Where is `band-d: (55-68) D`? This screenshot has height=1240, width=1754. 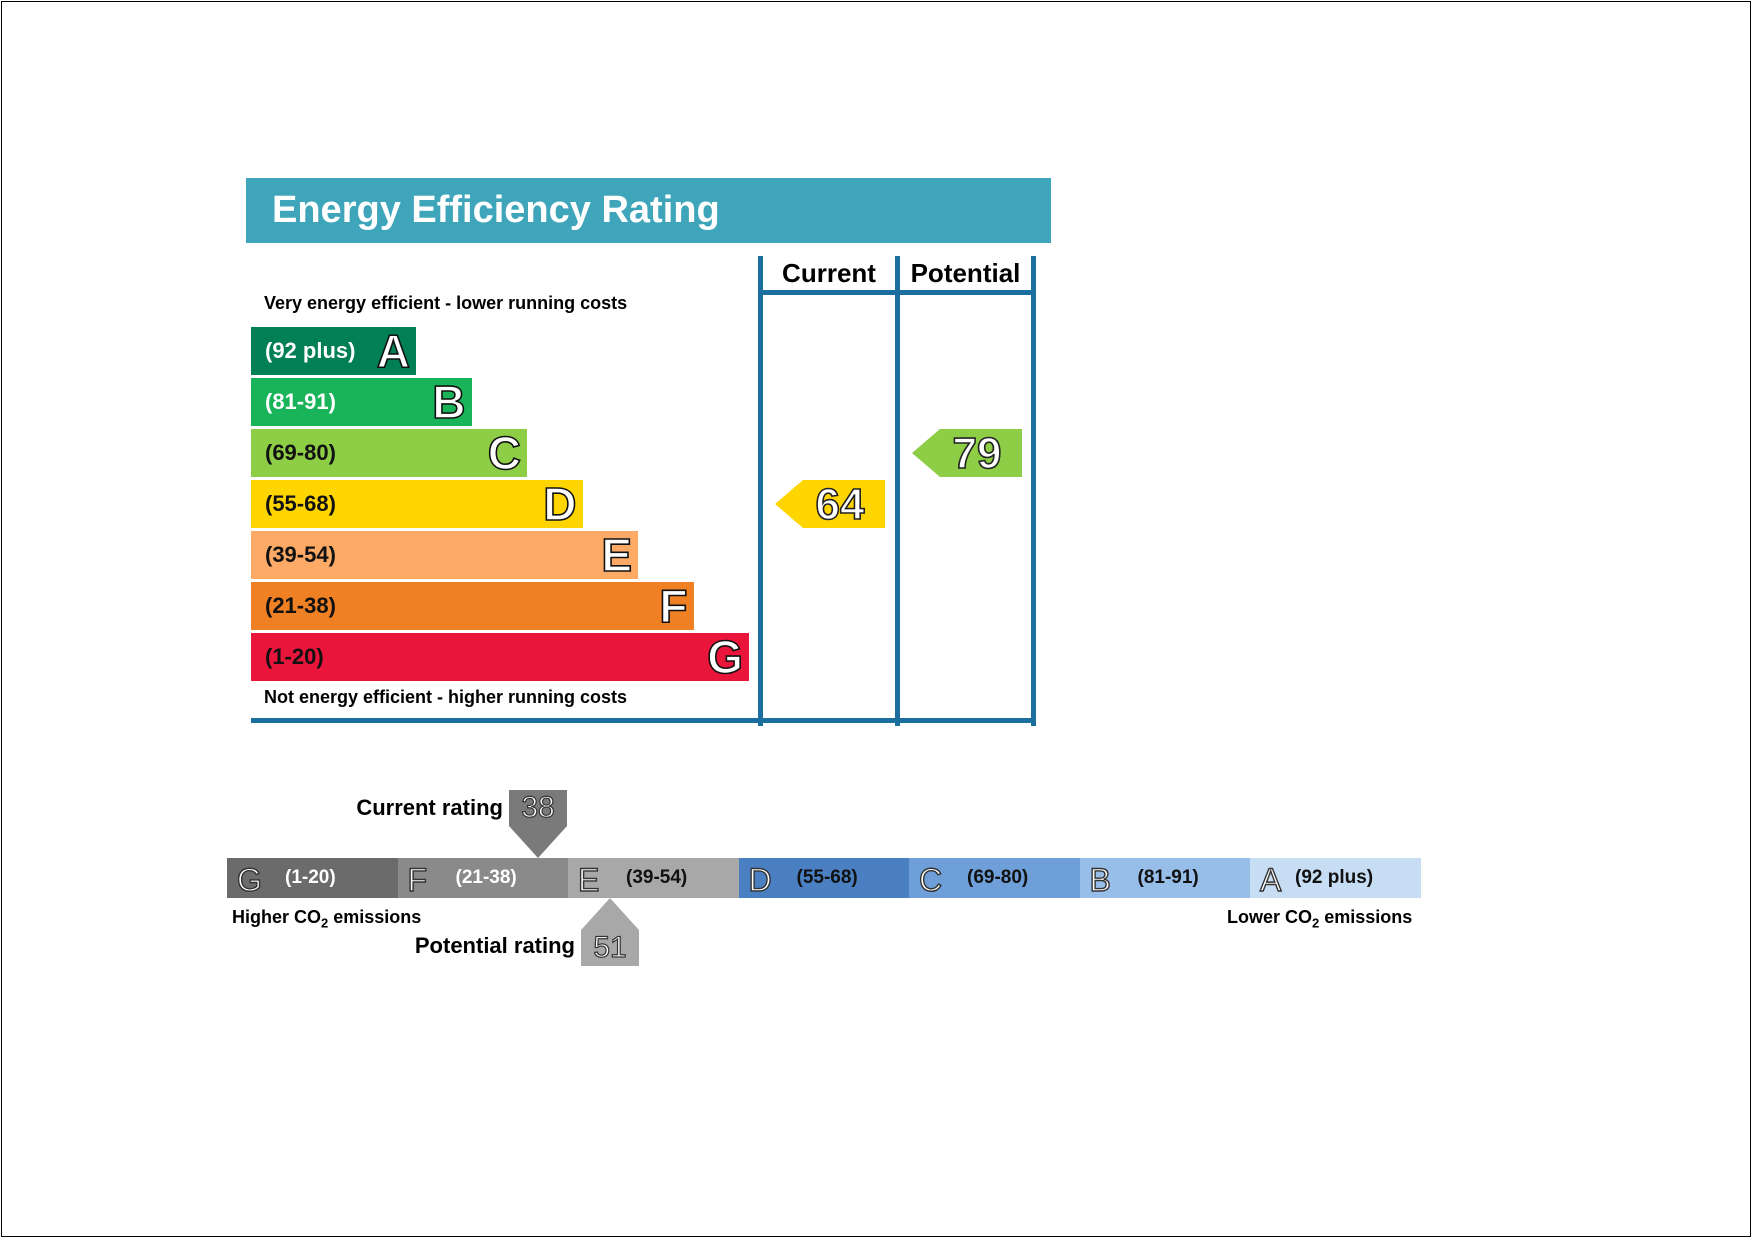
band-d: (55-68) D is located at coordinates (417, 504).